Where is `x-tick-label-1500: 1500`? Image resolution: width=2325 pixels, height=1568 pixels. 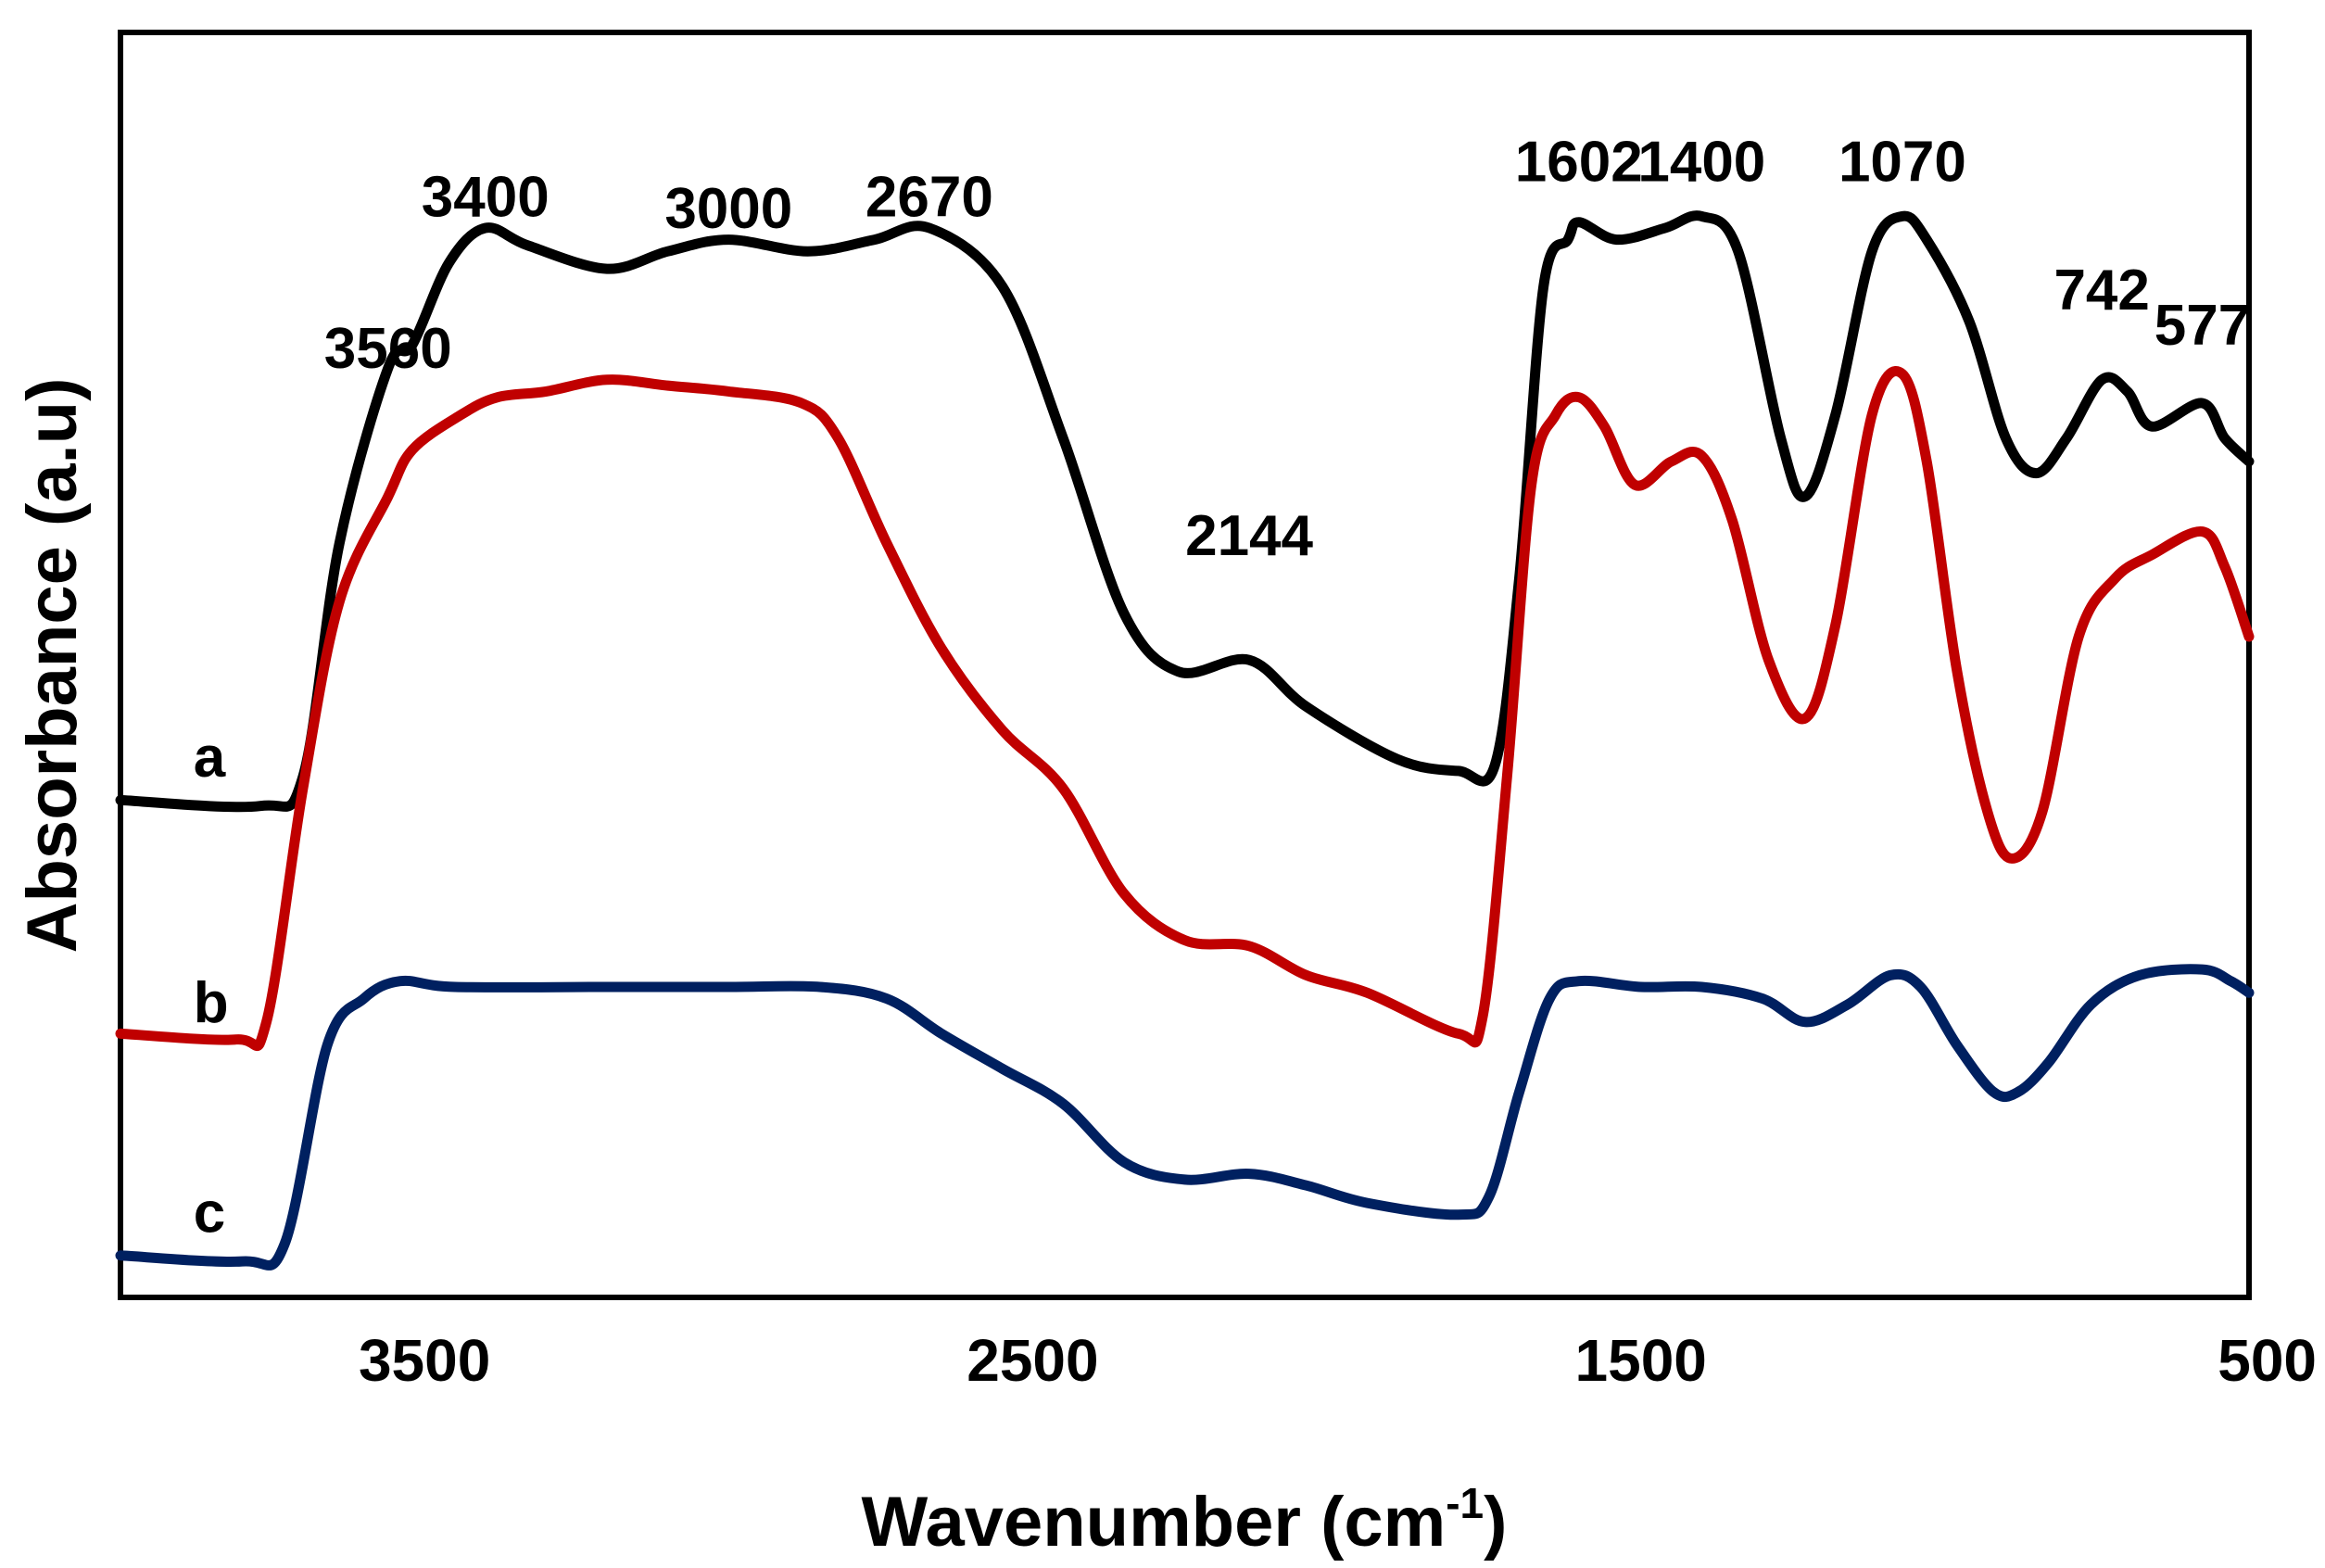
x-tick-label-1500: 1500 is located at coordinates (1641, 1360).